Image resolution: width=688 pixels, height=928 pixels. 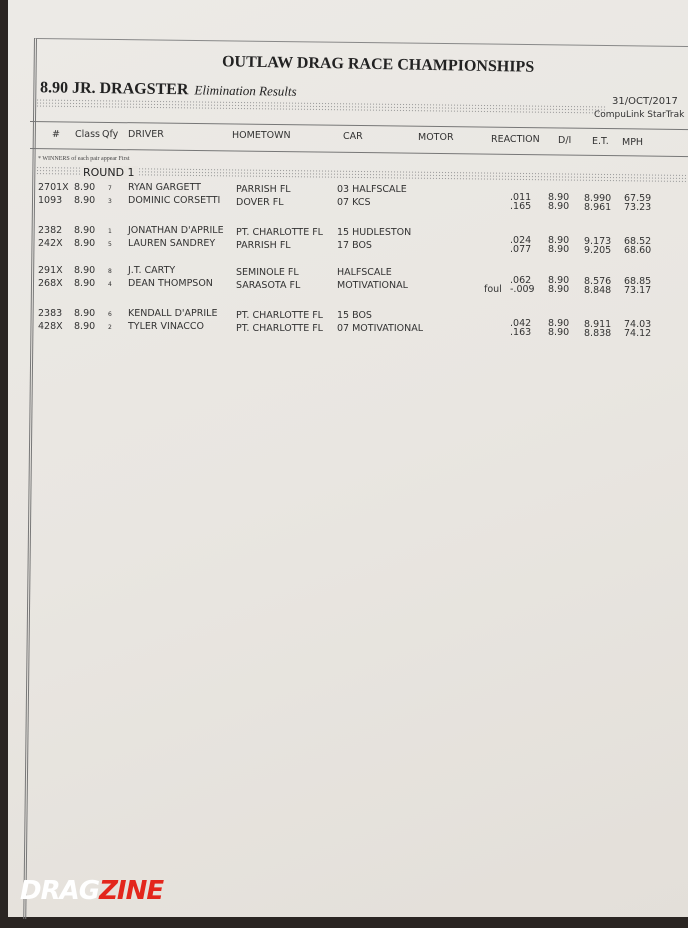 What do you see at coordinates (436, 137) in the screenshot?
I see `column-header: MOTOR` at bounding box center [436, 137].